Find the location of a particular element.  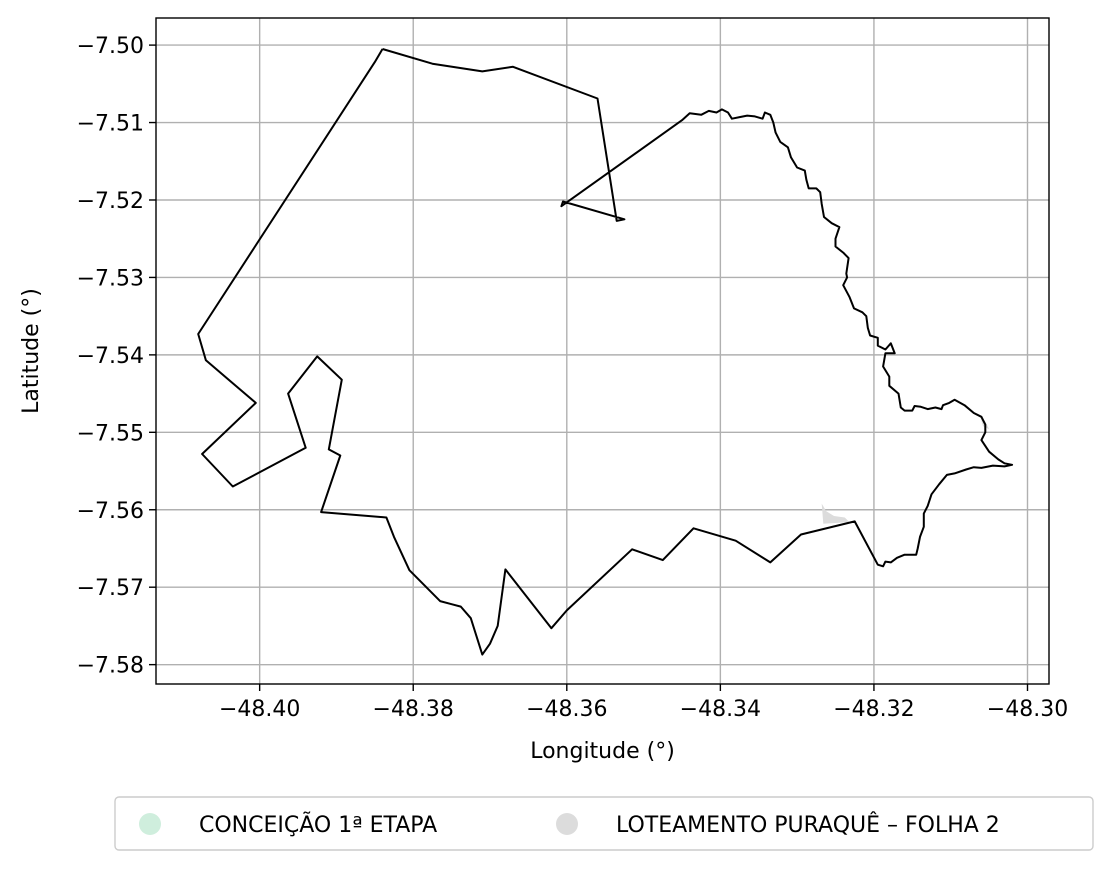

x-tick-label-4: −48.32 is located at coordinates (873, 709).